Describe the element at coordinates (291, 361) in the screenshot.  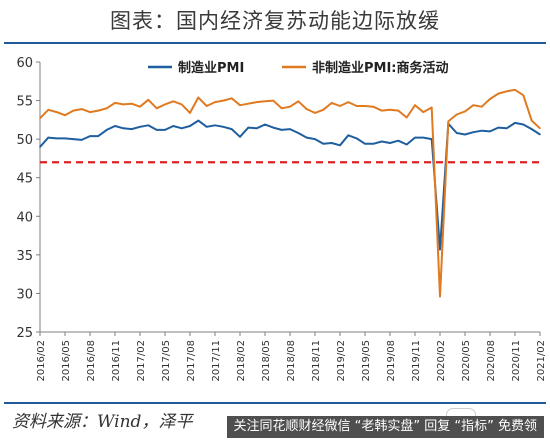
I see `x-tick-label: 2018/08` at that location.